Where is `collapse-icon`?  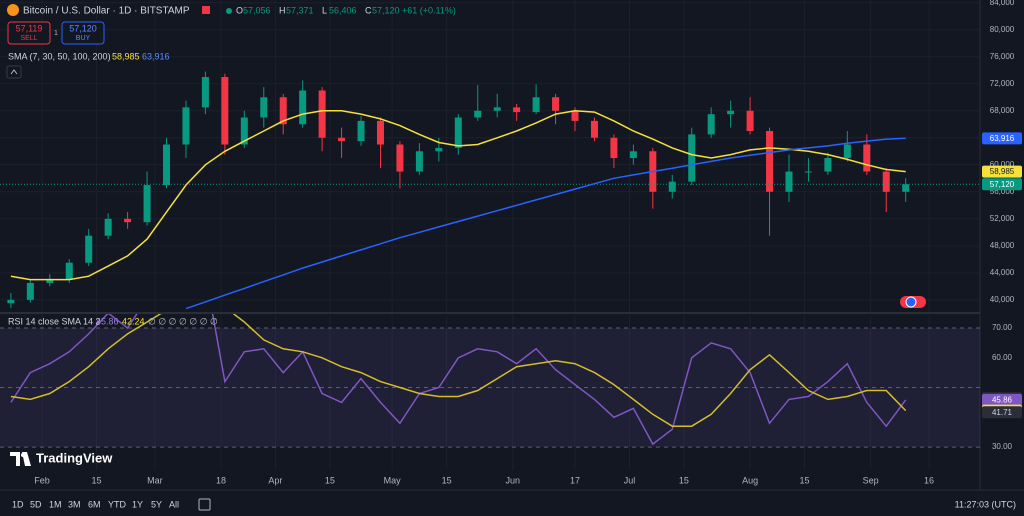
collapse-icon is located at coordinates (14, 72).